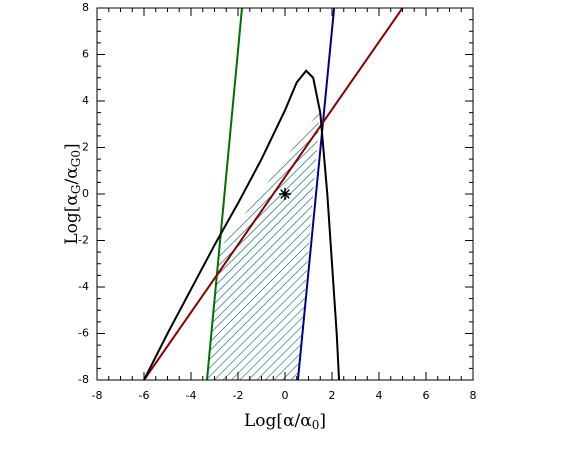  I want to click on x-tick-label: 6, so click(426, 395).